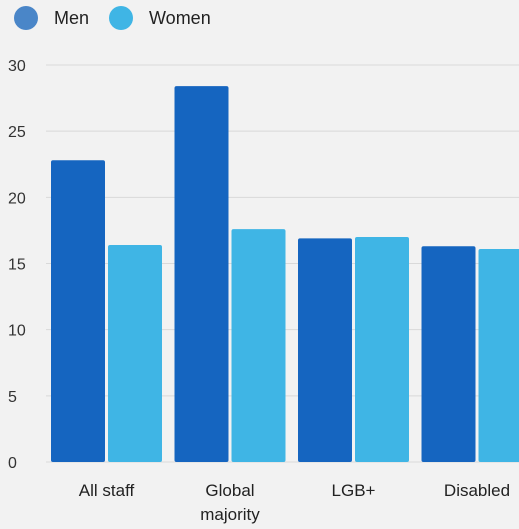  What do you see at coordinates (72, 17) in the screenshot?
I see `legend-label-men: Men` at bounding box center [72, 17].